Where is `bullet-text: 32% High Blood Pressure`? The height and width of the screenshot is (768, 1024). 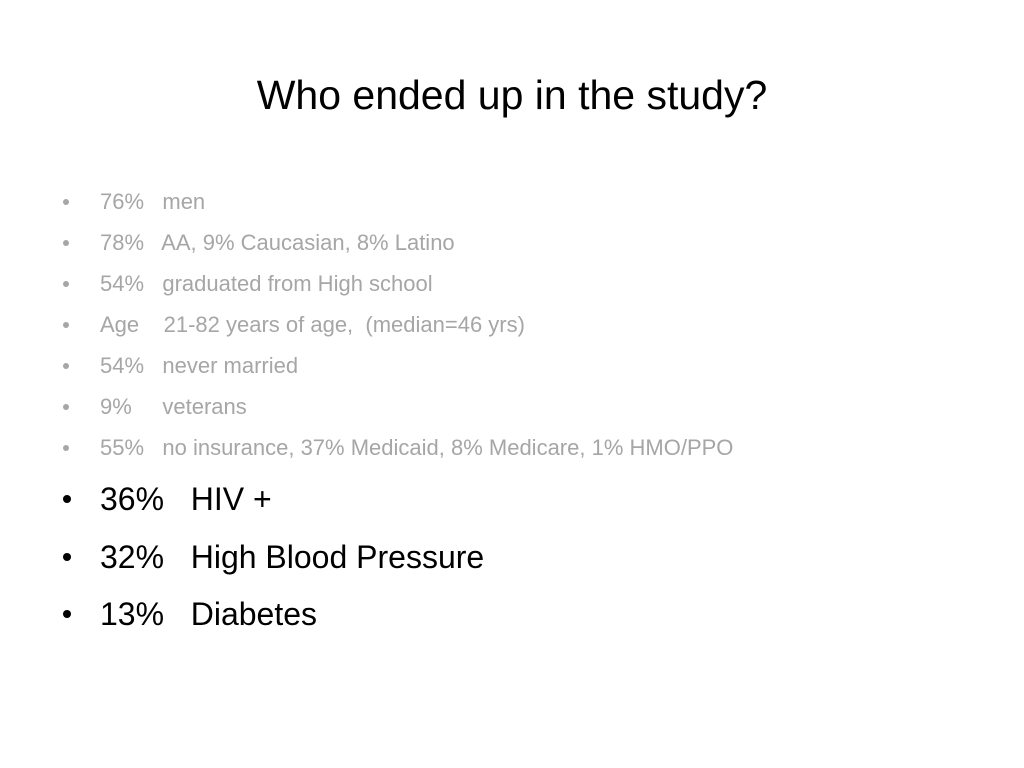
bullet-text: 32% High Blood Pressure is located at coordinates (292, 556).